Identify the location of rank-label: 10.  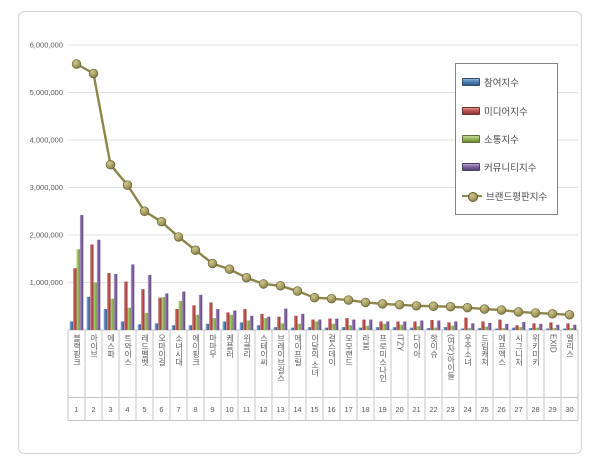
(229, 409).